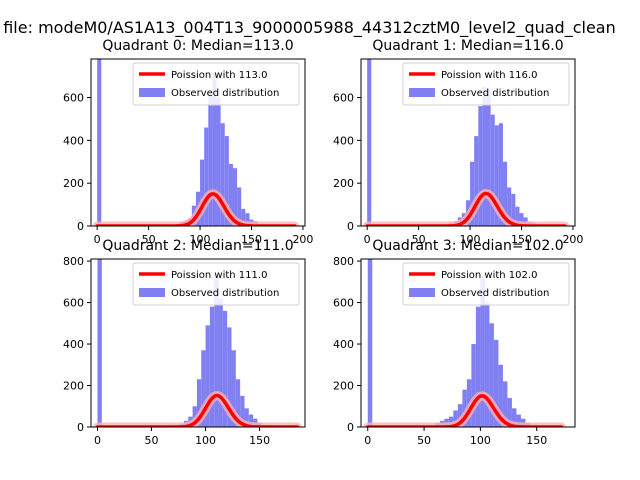 The height and width of the screenshot is (480, 640). I want to click on legend: Poission with 111.0 Observed distribution, so click(216, 284).